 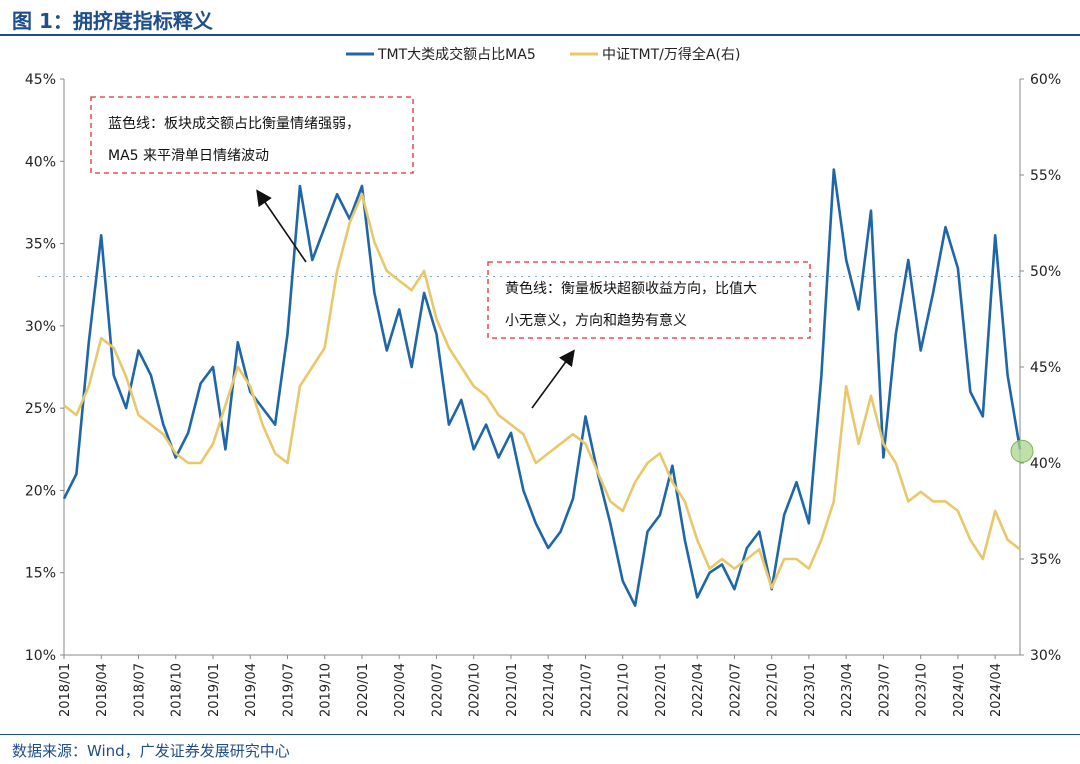 What do you see at coordinates (40, 80) in the screenshot?
I see `y-left-tick-label: 45%` at bounding box center [40, 80].